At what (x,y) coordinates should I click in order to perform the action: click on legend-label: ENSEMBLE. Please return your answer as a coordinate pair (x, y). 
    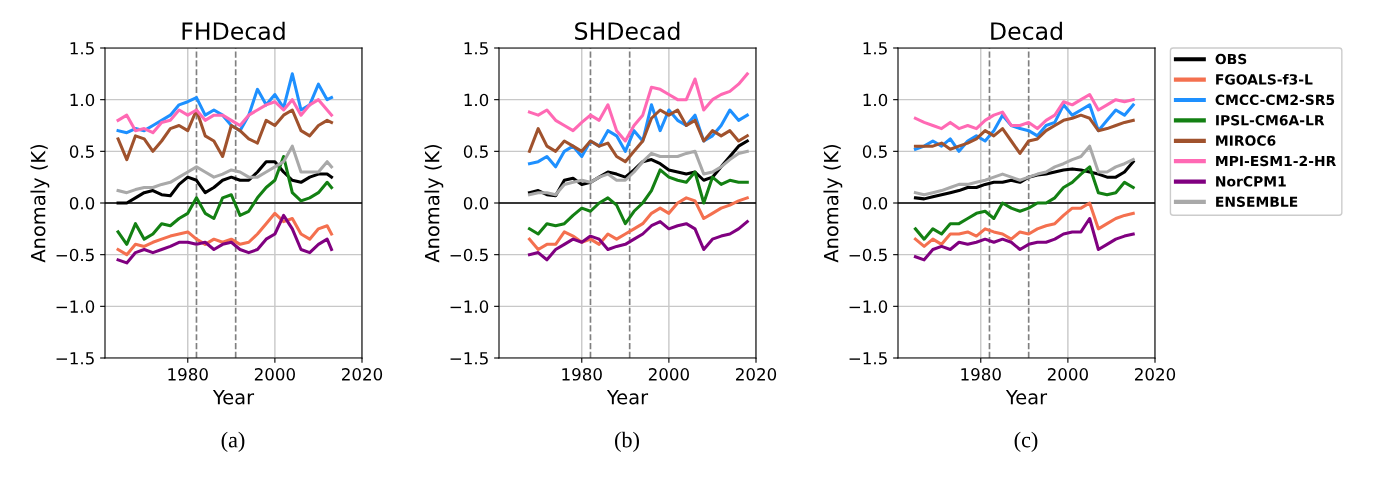
    Looking at the image, I should click on (1257, 202).